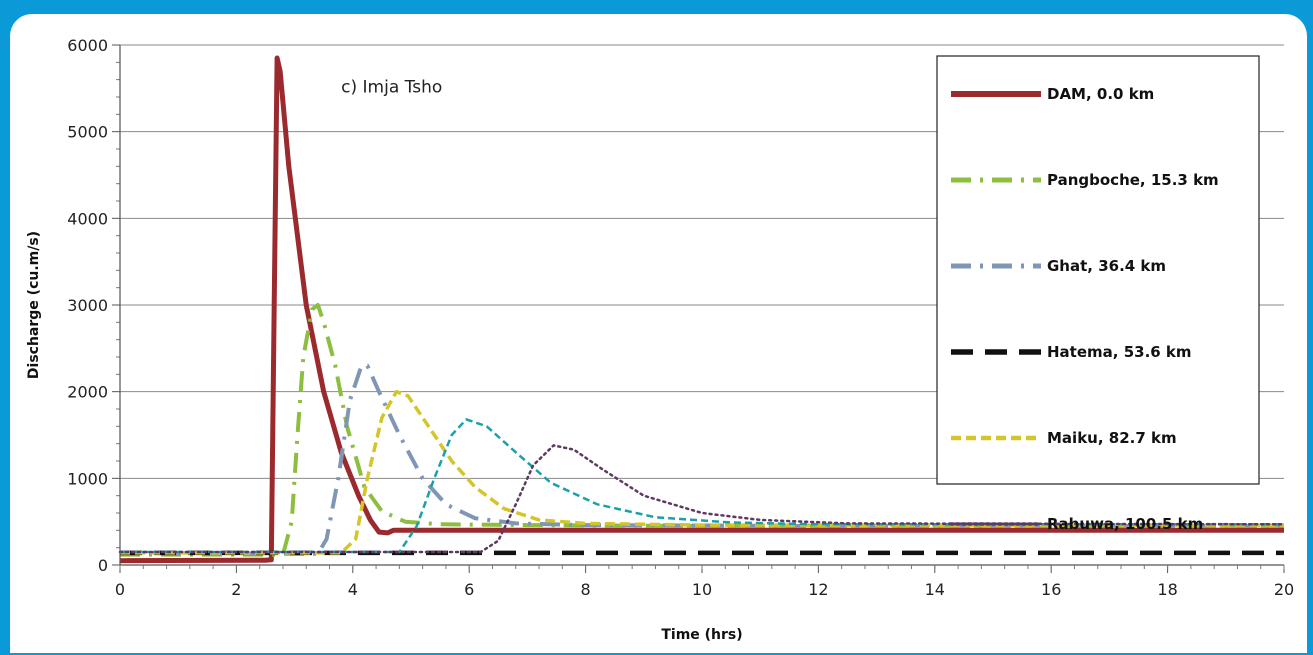 This screenshot has height=655, width=1313. I want to click on legend-label: Maiku, 82.7 km, so click(1112, 438).